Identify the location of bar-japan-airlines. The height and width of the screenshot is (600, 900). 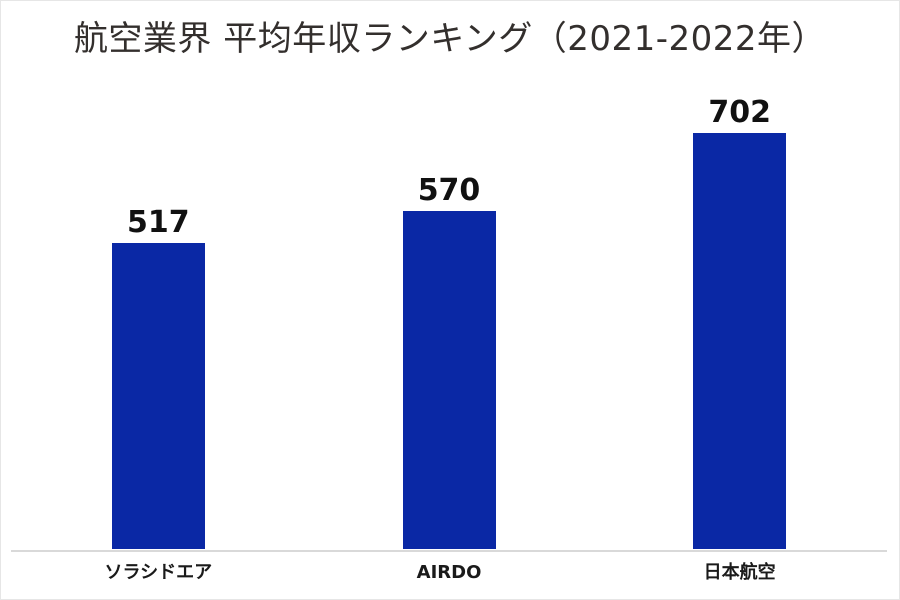
(740, 341).